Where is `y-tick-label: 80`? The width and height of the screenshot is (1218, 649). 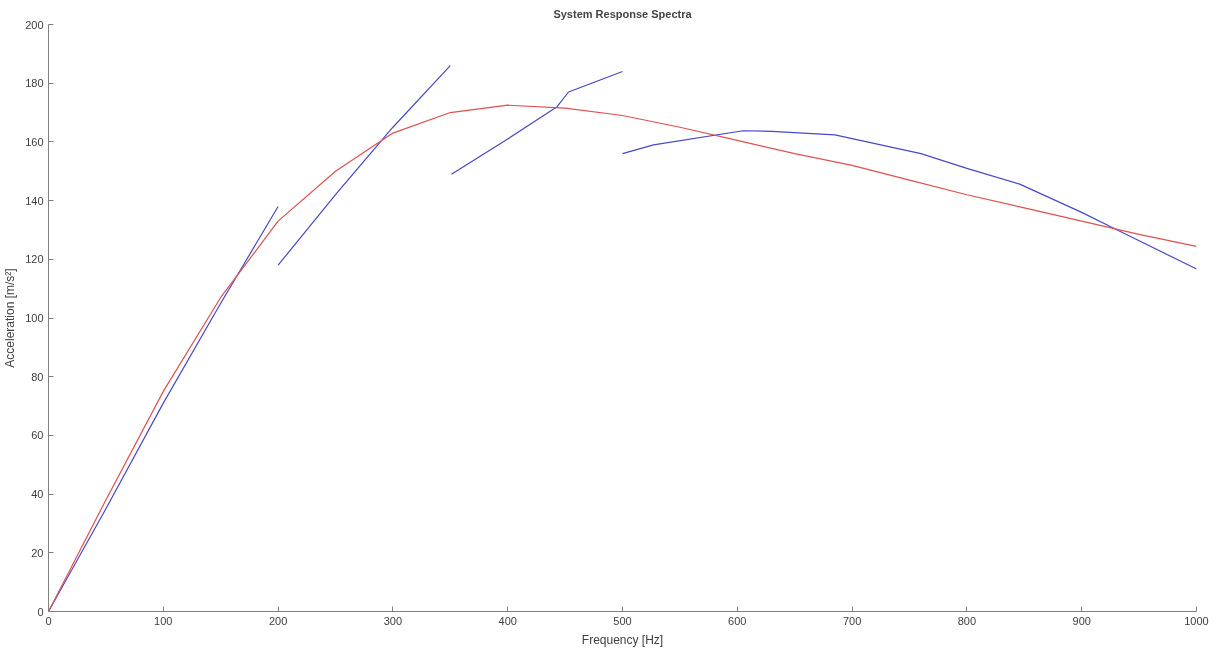
y-tick-label: 80 is located at coordinates (37, 376).